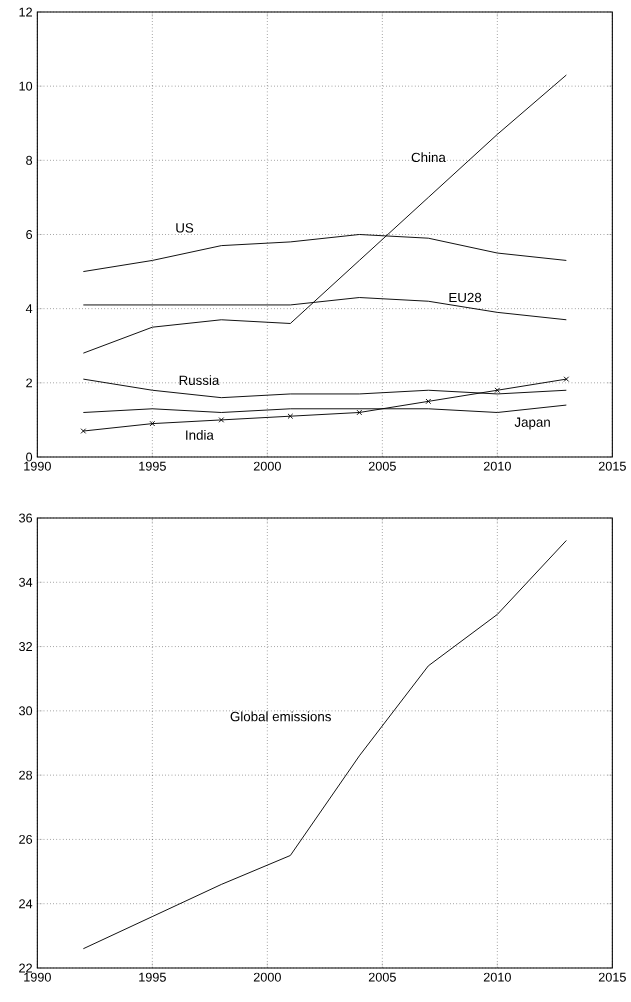  I want to click on series-label: Russia, so click(199, 380).